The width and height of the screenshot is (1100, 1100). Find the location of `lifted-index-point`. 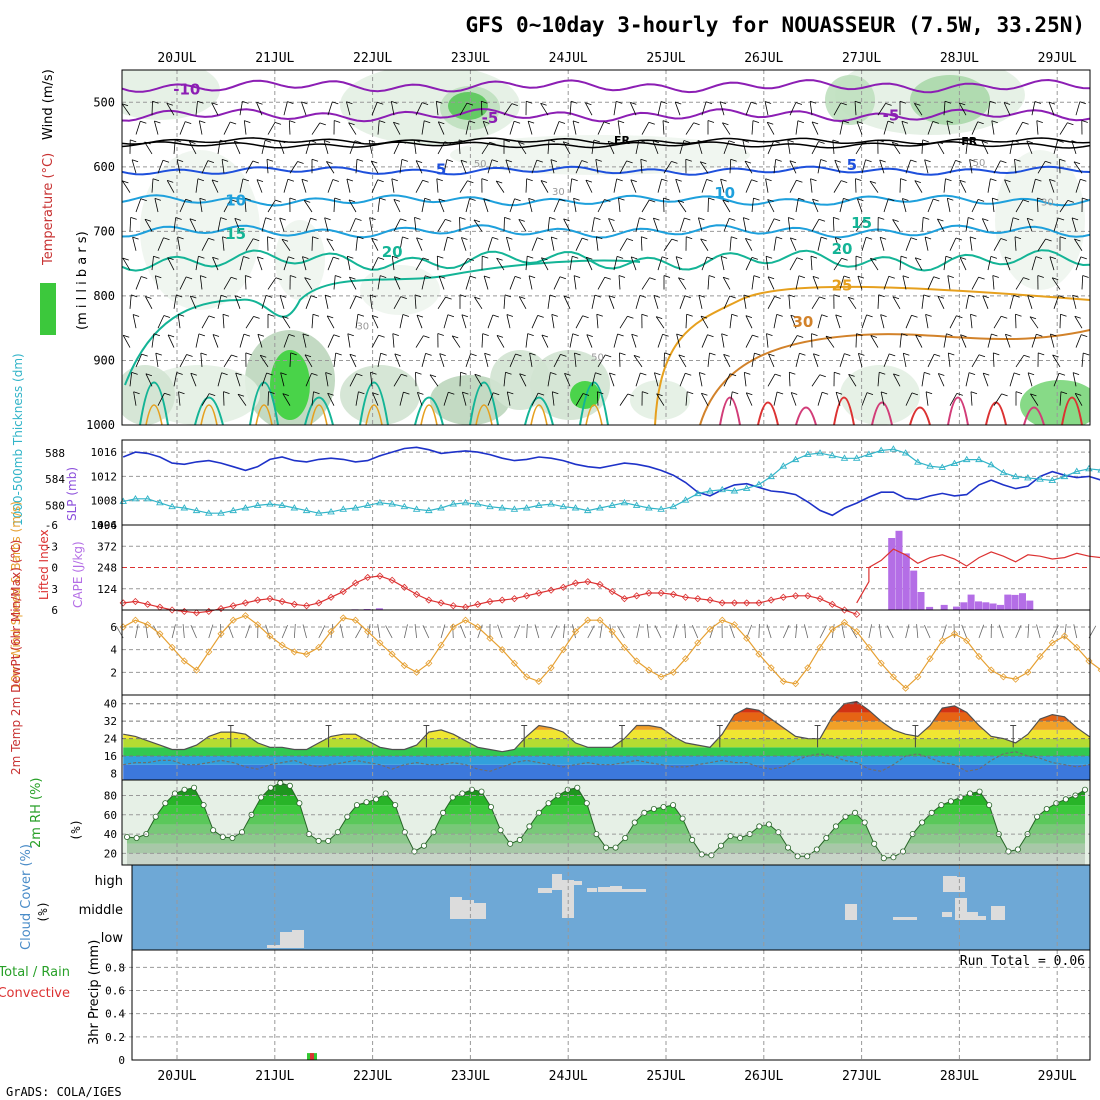

lifted-index-point is located at coordinates (820, 599).